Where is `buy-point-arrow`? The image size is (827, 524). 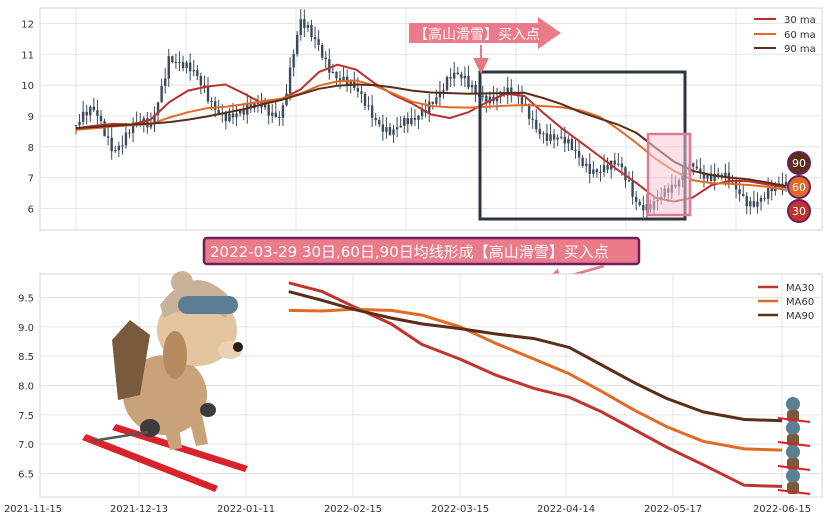
buy-point-arrow is located at coordinates (485, 33).